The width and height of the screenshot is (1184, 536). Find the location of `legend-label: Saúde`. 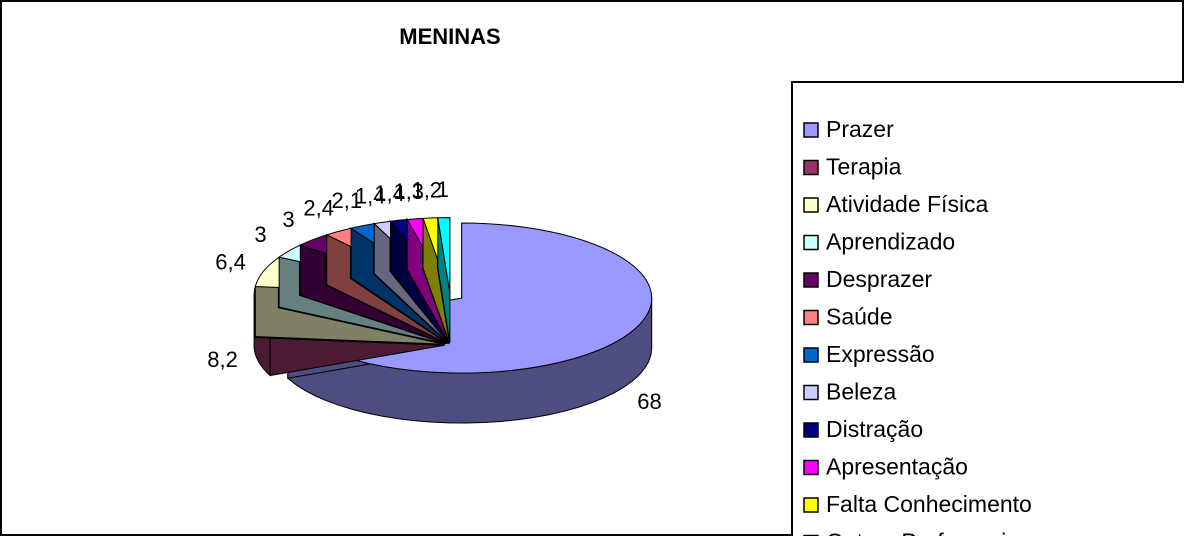

legend-label: Saúde is located at coordinates (859, 317).